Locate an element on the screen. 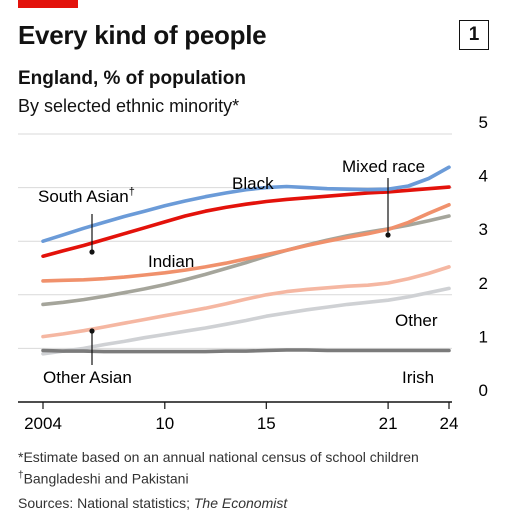 The width and height of the screenshot is (512, 528). footnote-dagger-text: Bangladeshi and Pakistani is located at coordinates (106, 478).